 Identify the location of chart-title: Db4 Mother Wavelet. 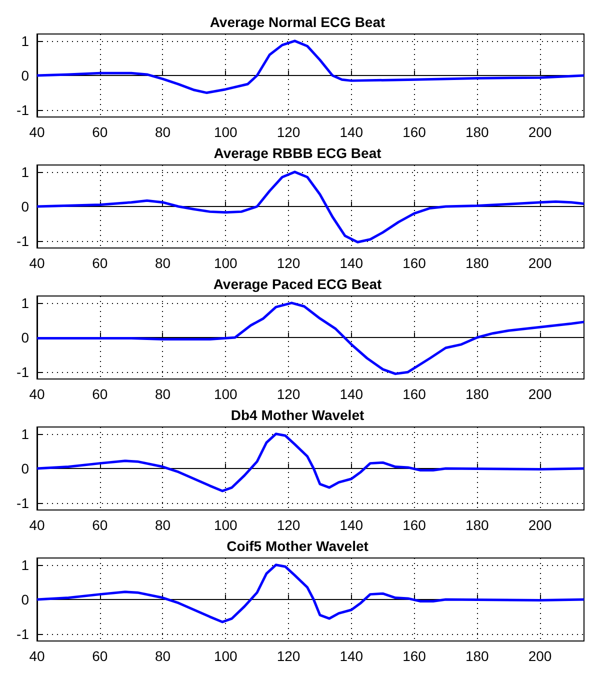
(297, 415).